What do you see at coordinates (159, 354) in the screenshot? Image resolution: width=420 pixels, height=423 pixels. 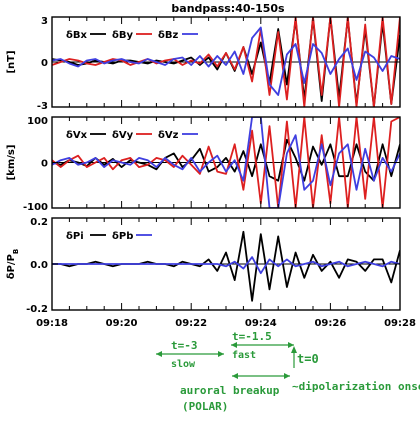 I see `slow-arrow-head-left` at bounding box center [159, 354].